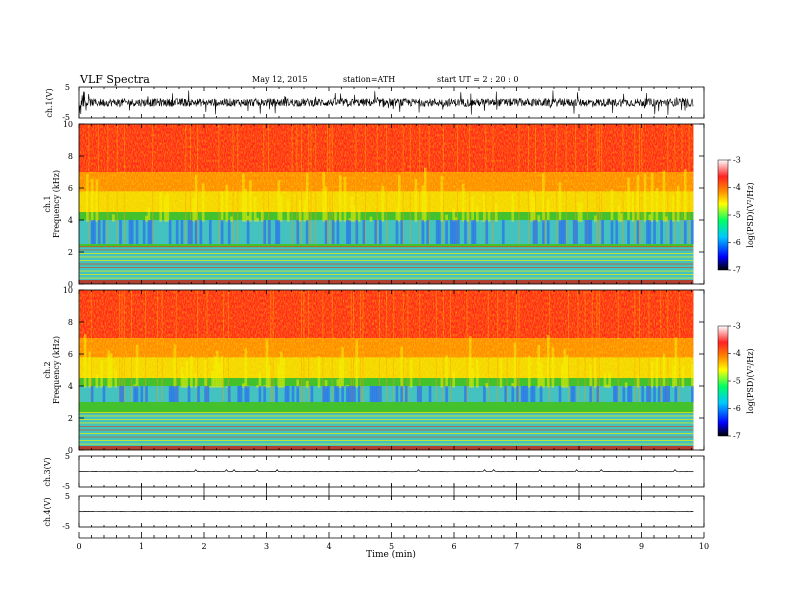 The height and width of the screenshot is (612, 792). What do you see at coordinates (704, 546) in the screenshot?
I see `x-tick-label: 10` at bounding box center [704, 546].